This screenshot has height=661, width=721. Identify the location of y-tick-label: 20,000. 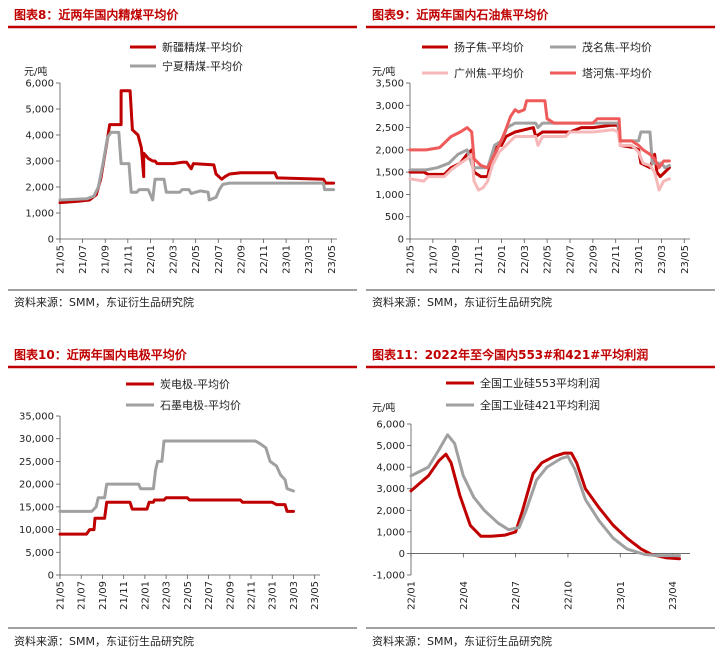
(36, 485).